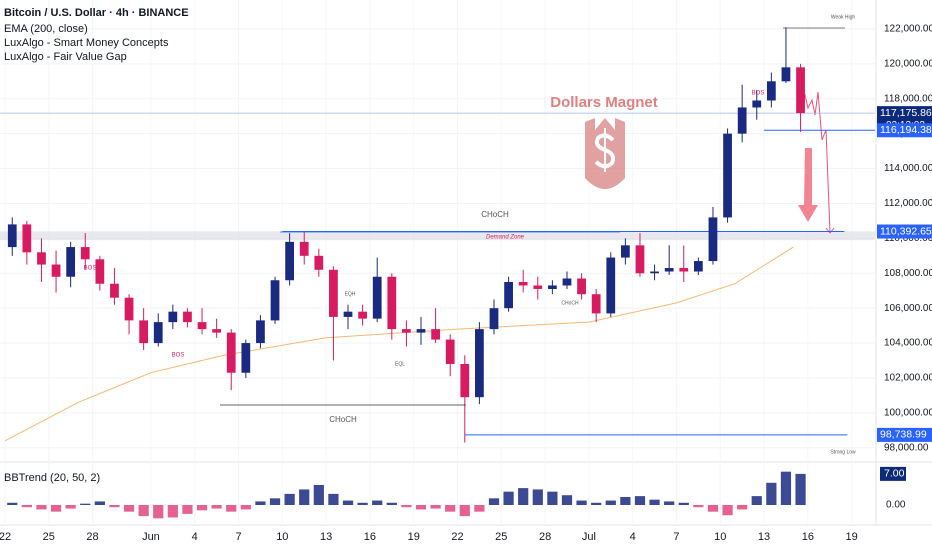 The width and height of the screenshot is (932, 550). I want to click on price-label-box, so click(904, 231).